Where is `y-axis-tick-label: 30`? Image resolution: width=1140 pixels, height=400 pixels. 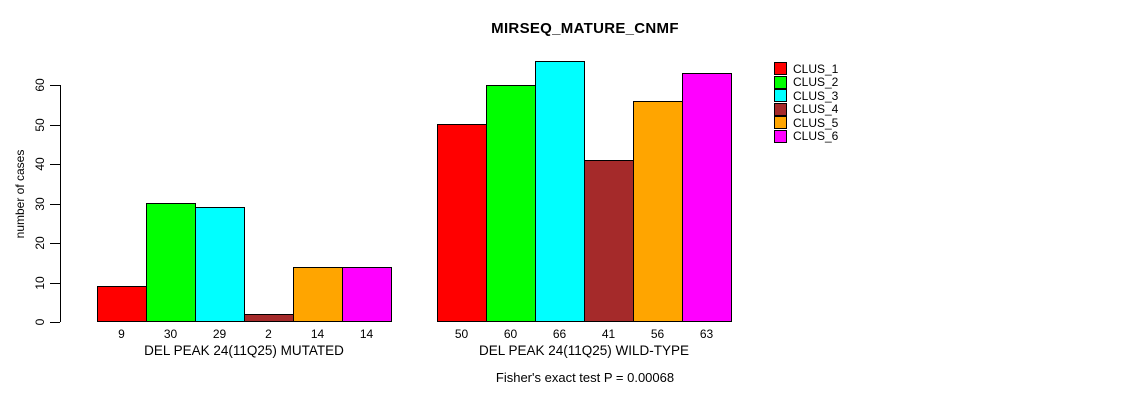 y-axis-tick-label: 30 is located at coordinates (40, 203).